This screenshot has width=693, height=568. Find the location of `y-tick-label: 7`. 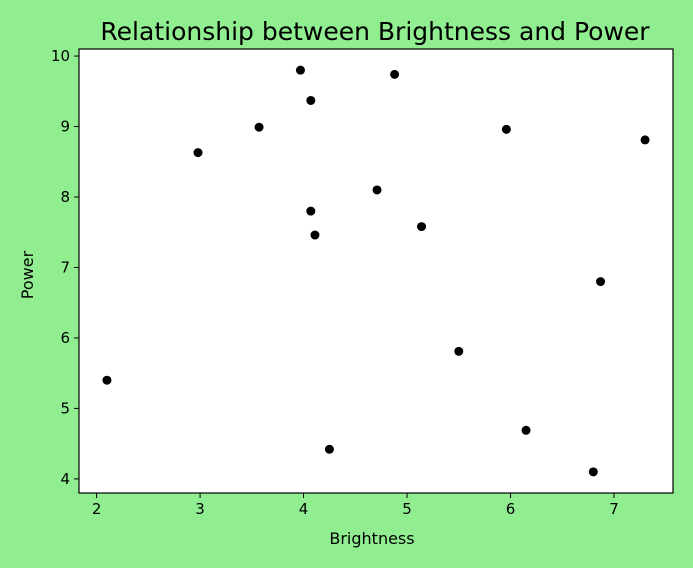

y-tick-label: 7 is located at coordinates (65, 267).